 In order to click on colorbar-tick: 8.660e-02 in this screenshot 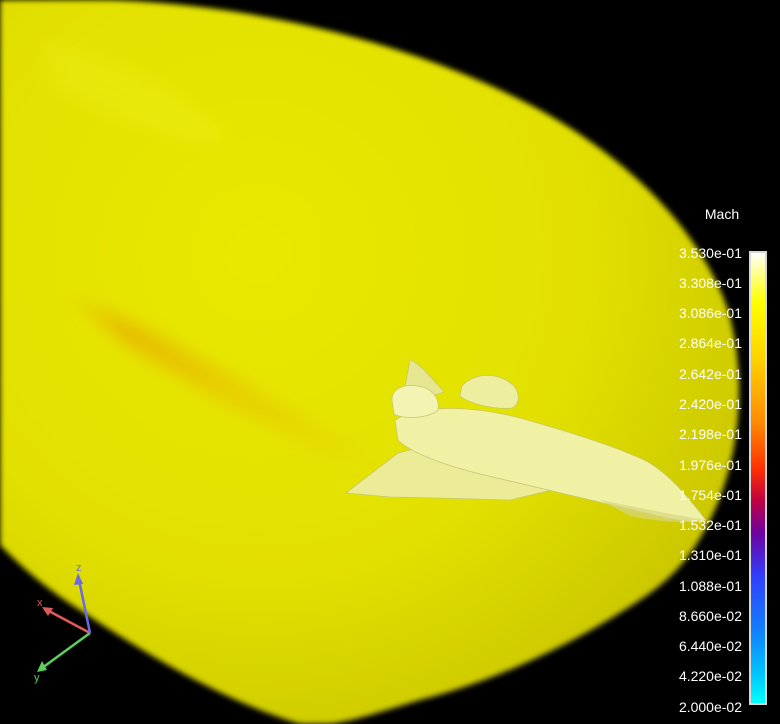, I will do `click(710, 616)`.